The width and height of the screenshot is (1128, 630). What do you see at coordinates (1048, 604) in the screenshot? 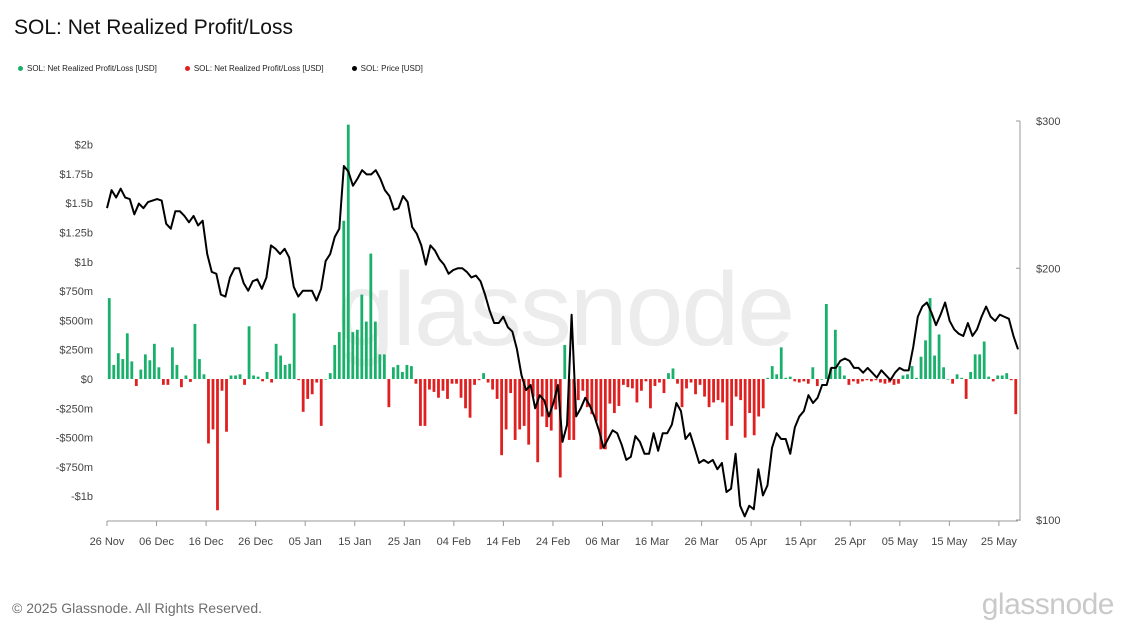
I see `brand-logo: glassnode` at bounding box center [1048, 604].